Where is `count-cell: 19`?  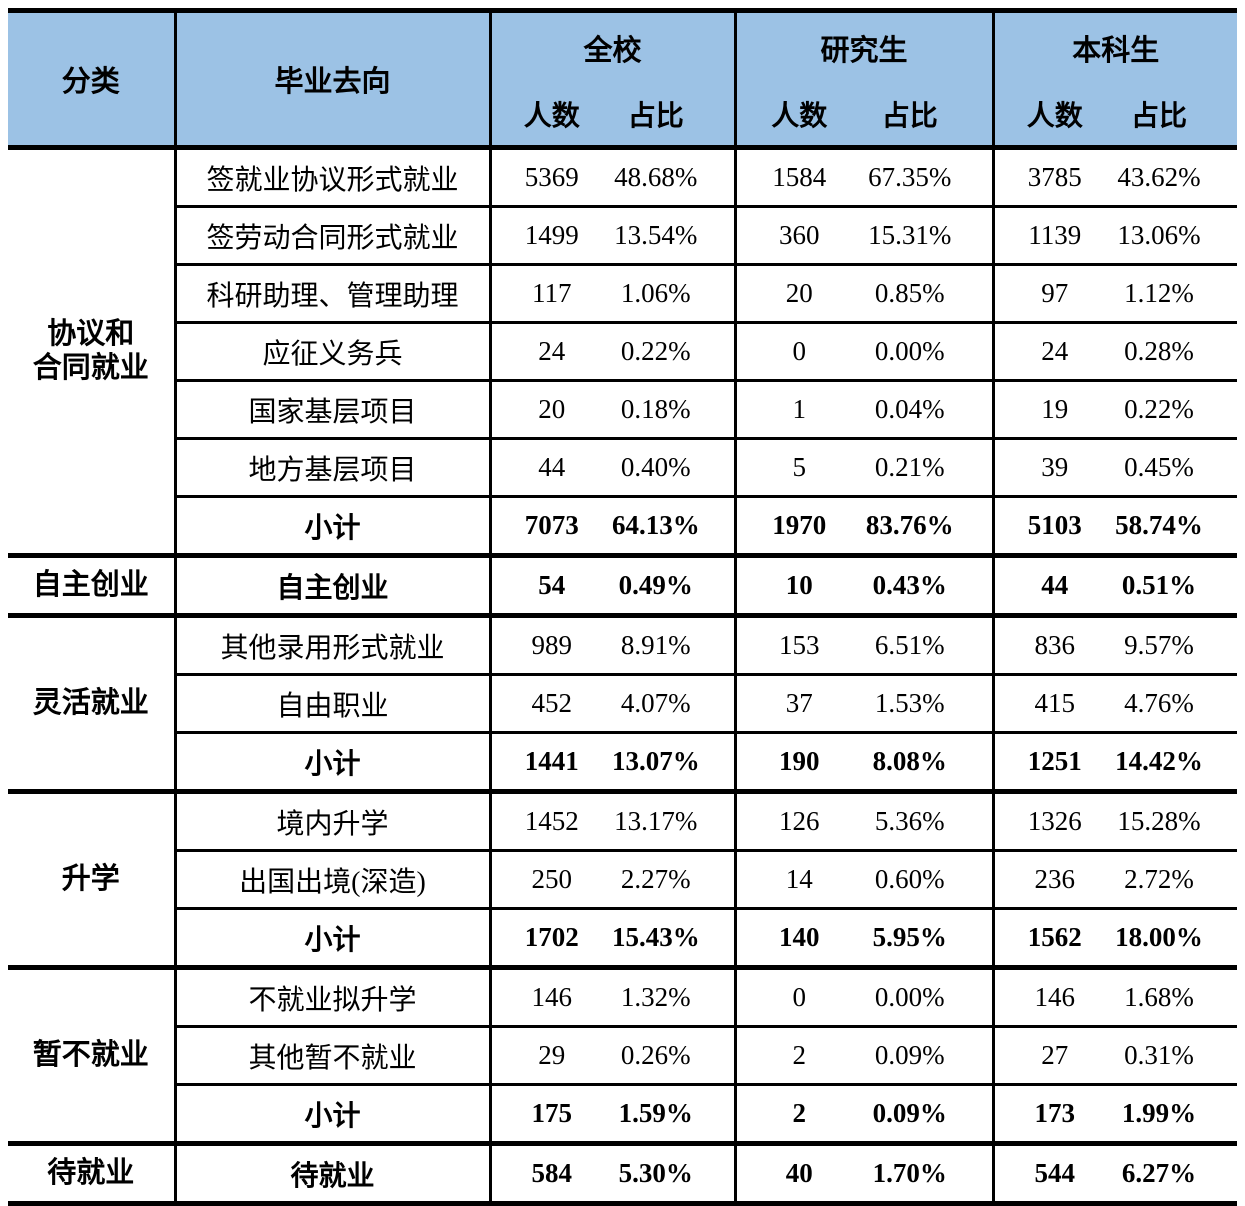 count-cell: 19 is located at coordinates (1053, 410).